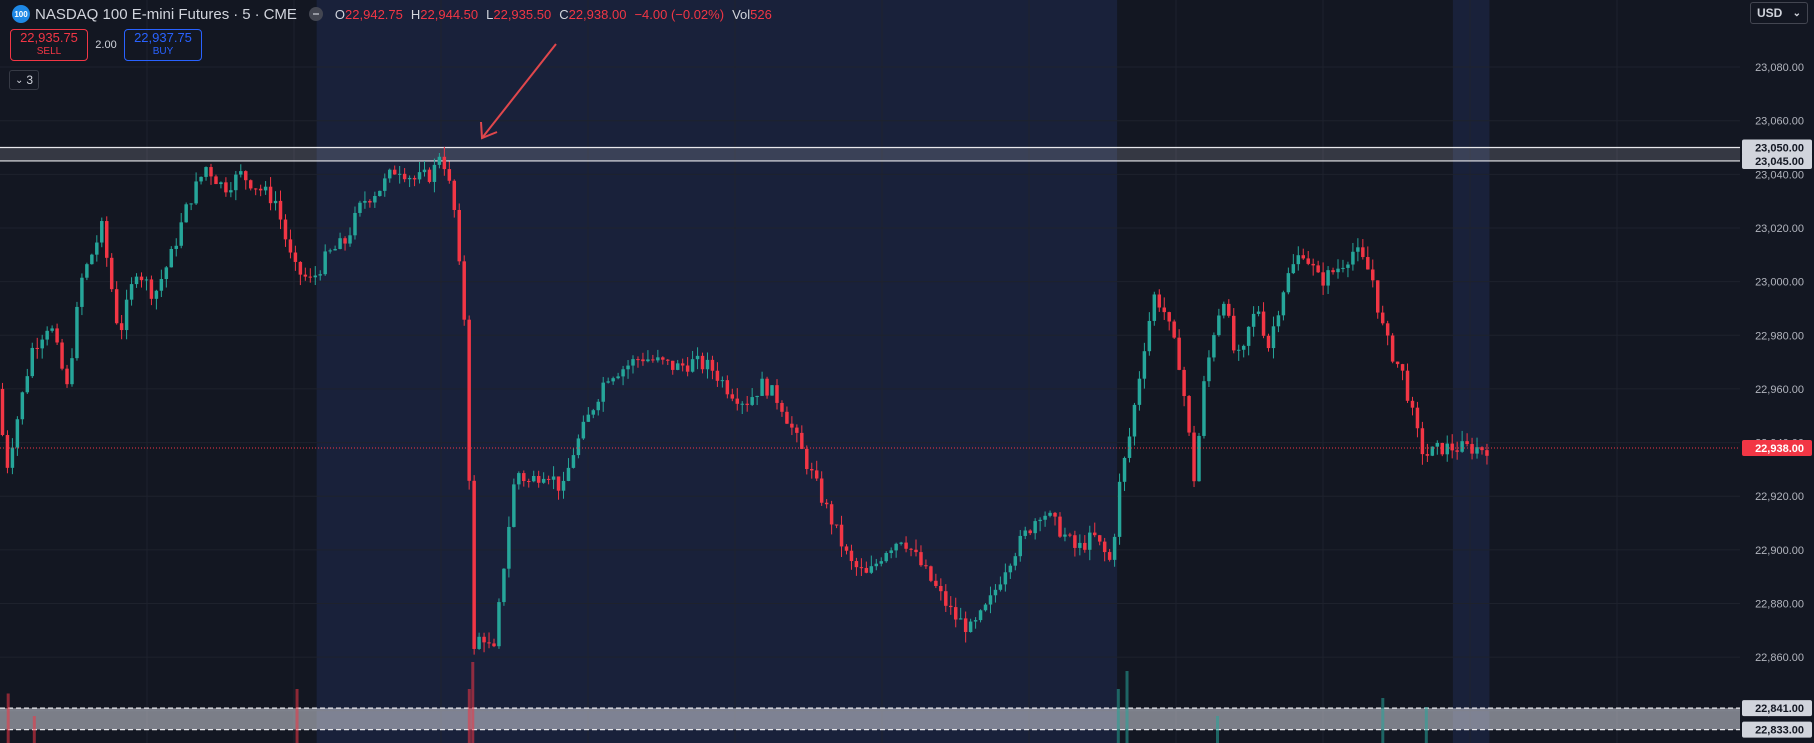  I want to click on volume-value: 526, so click(761, 14).